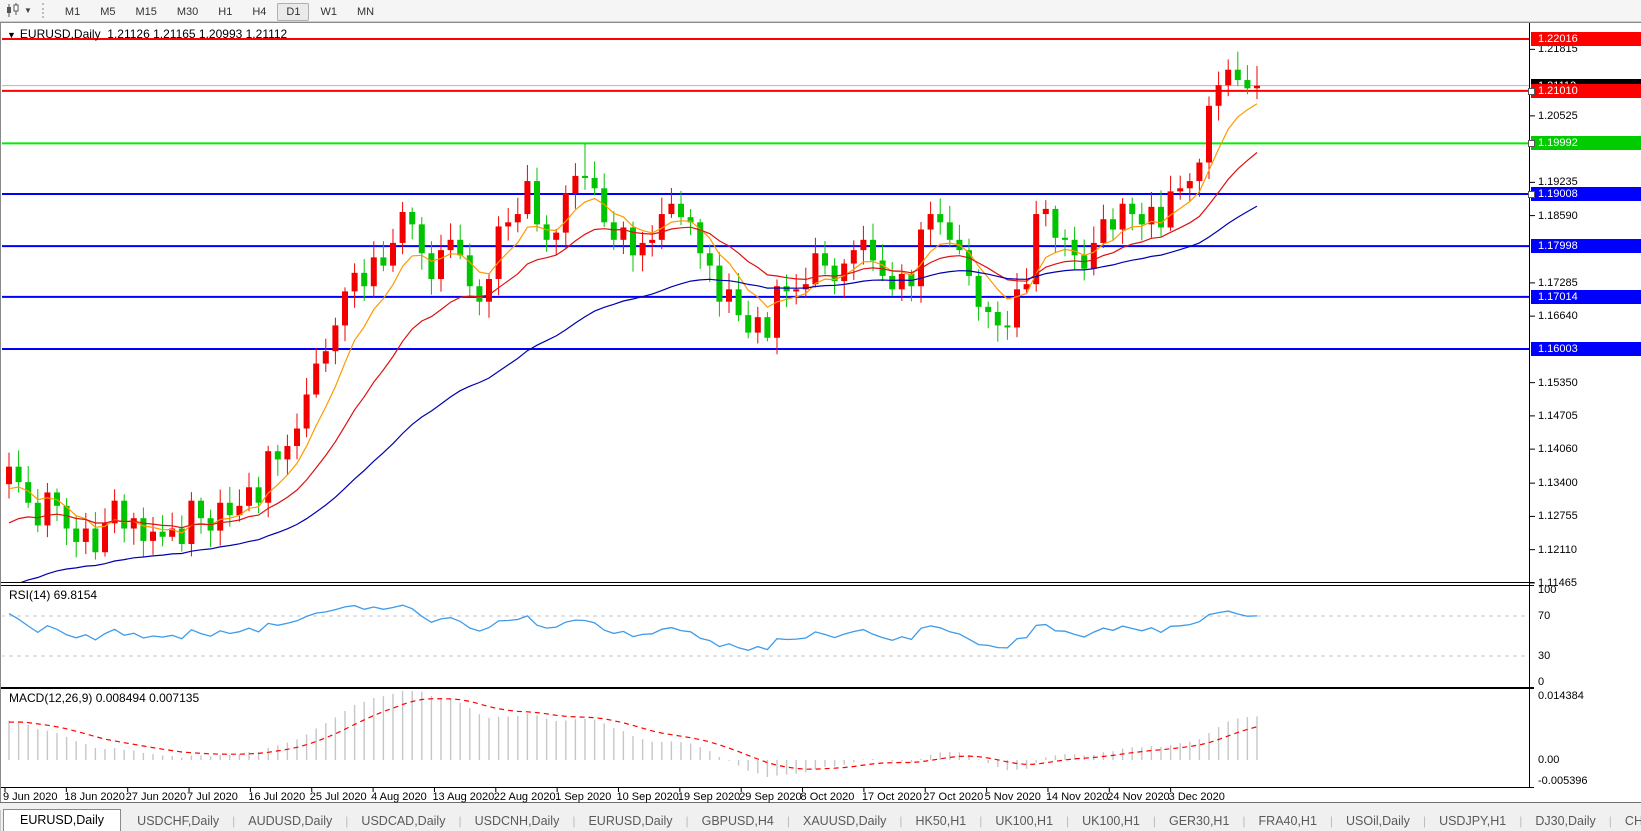  I want to click on level-price-badge: 1.17998, so click(1586, 246).